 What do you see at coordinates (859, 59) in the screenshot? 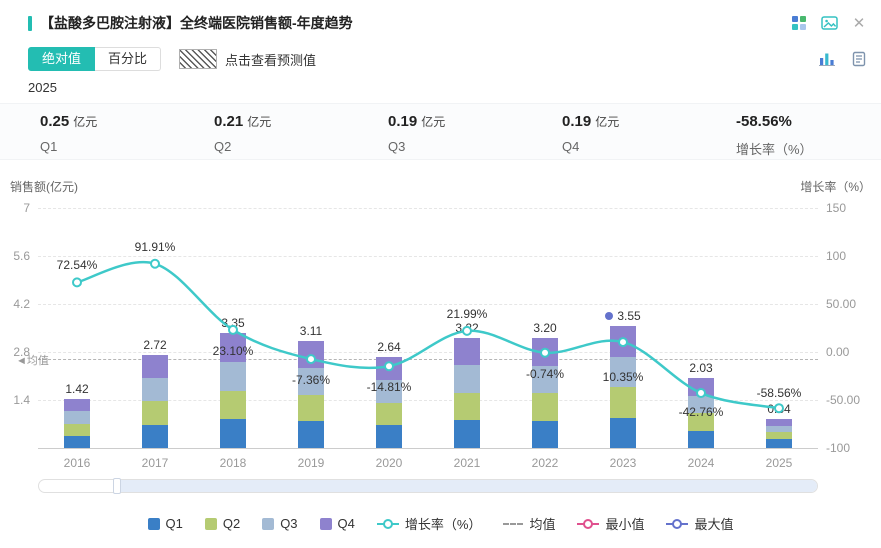
I see `report-doc-icon` at bounding box center [859, 59].